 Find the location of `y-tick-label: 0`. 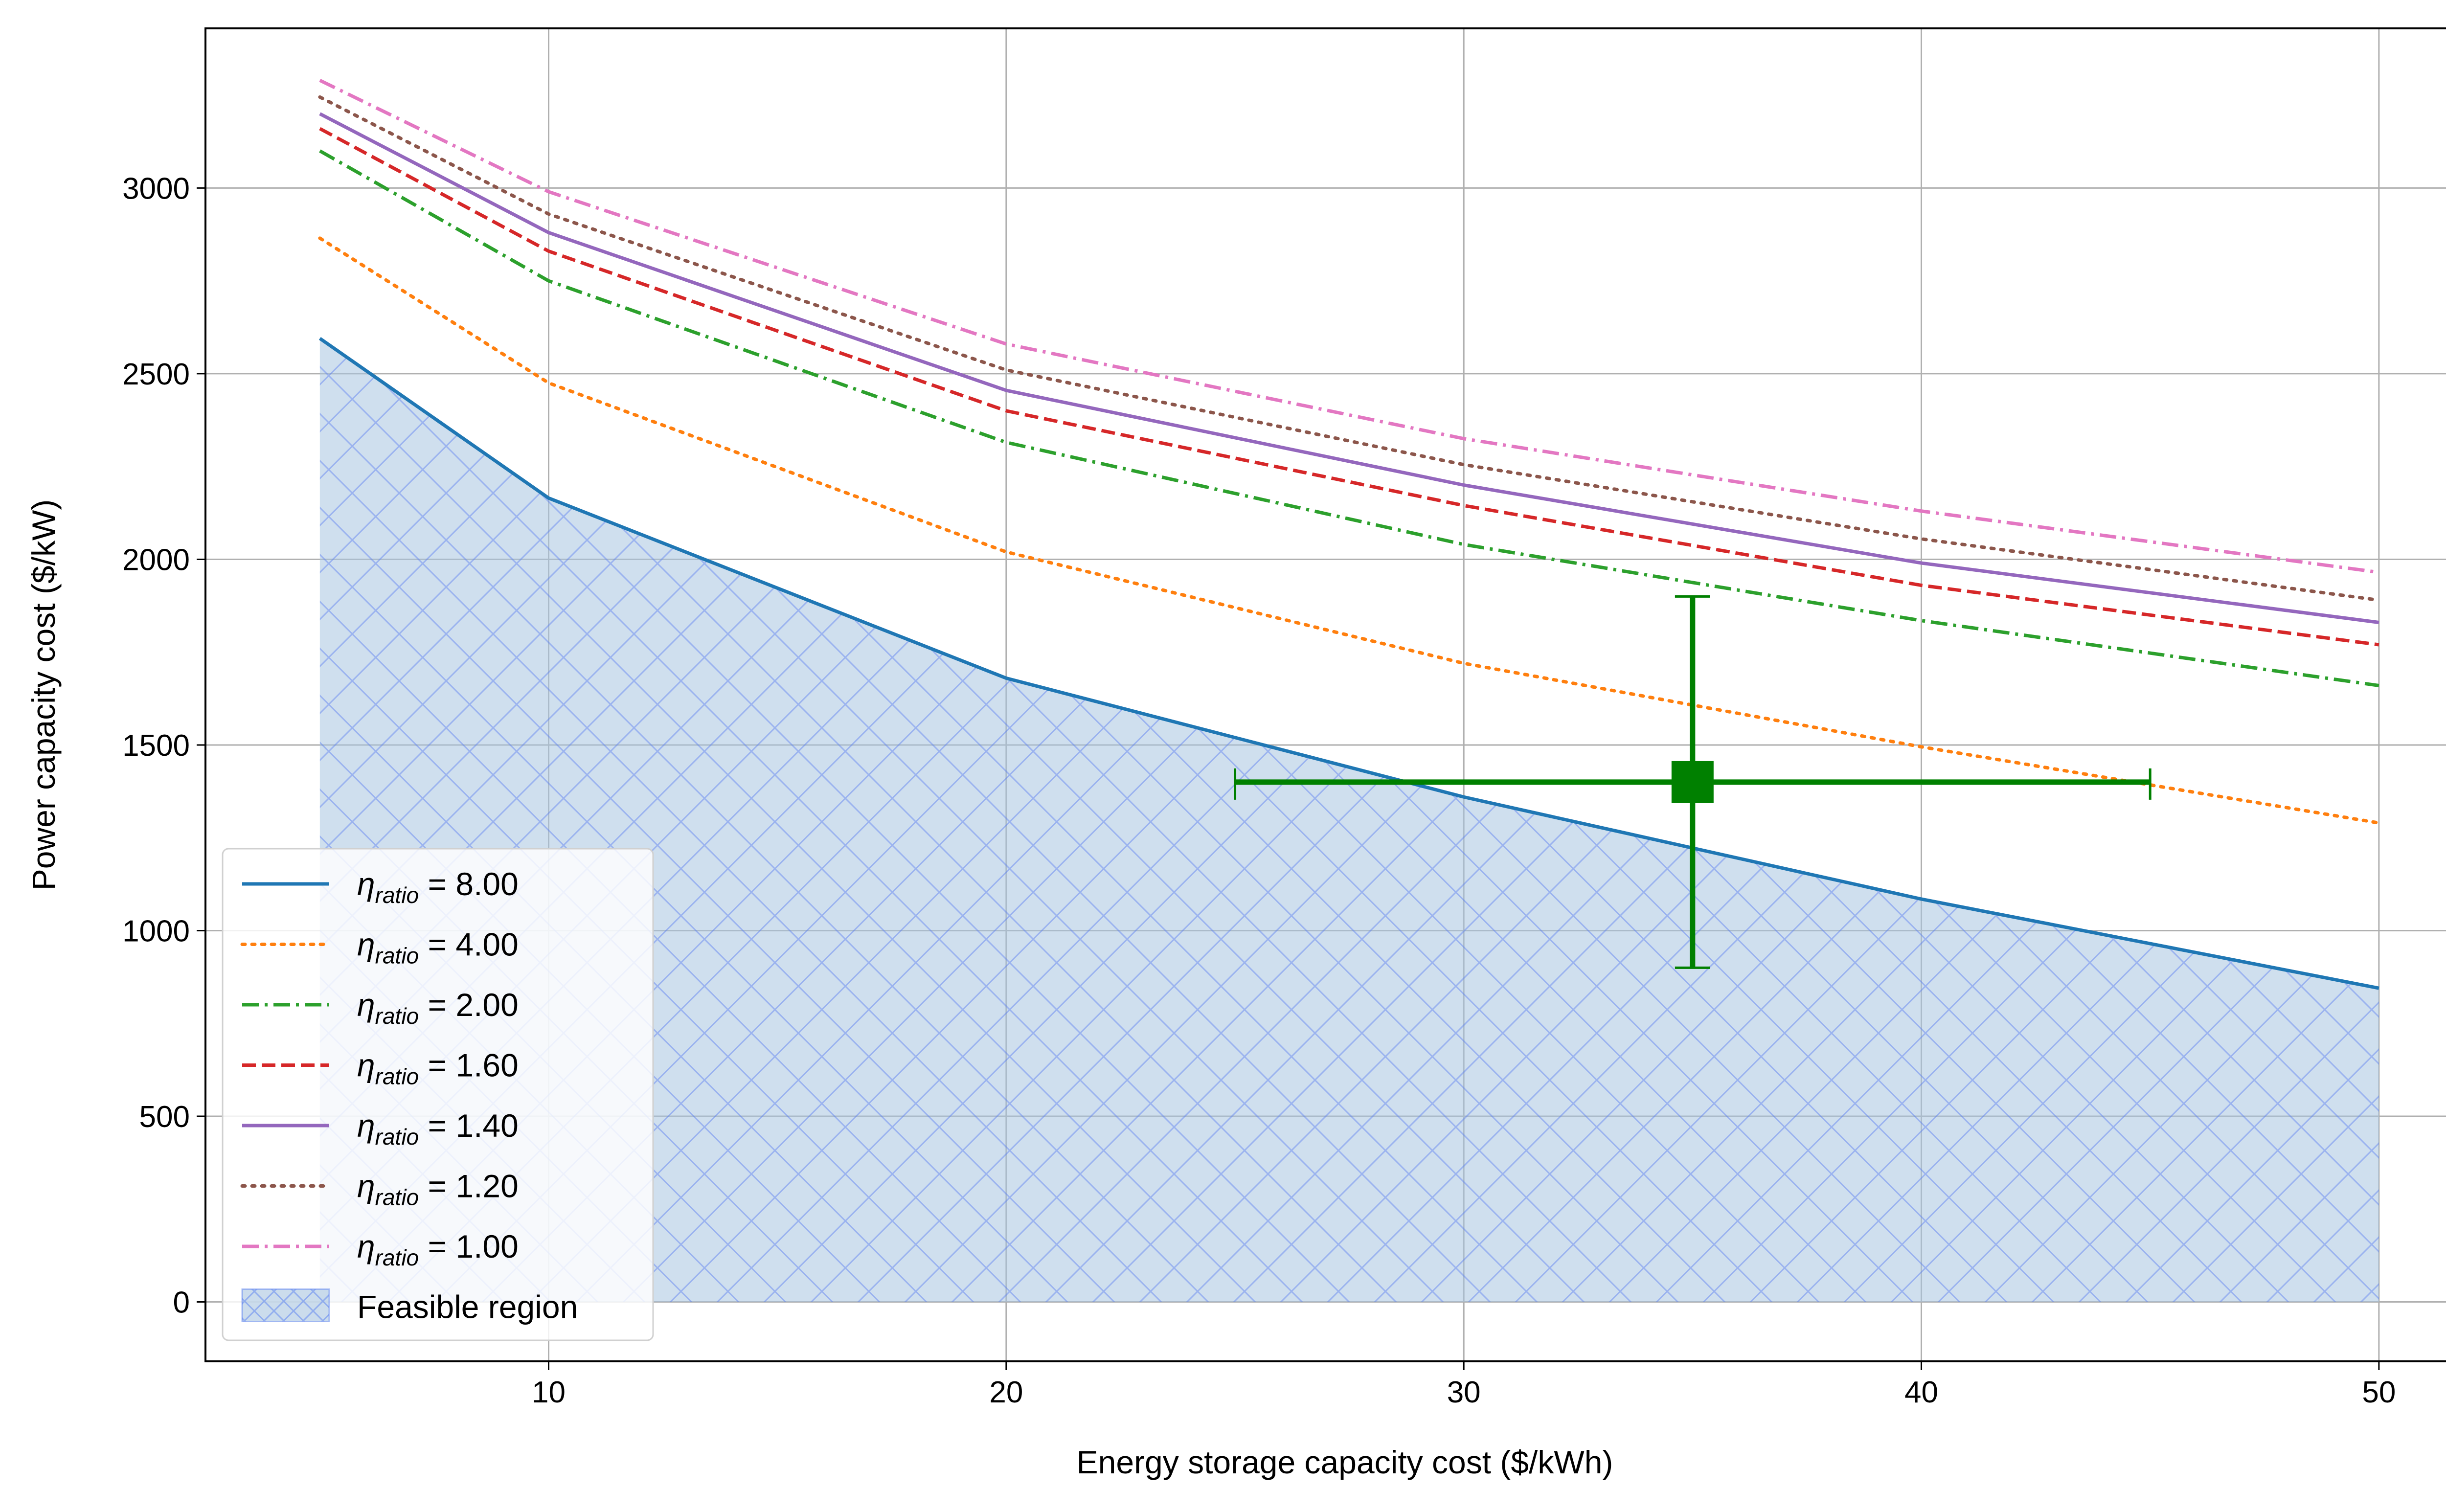

y-tick-label: 0 is located at coordinates (181, 1303).